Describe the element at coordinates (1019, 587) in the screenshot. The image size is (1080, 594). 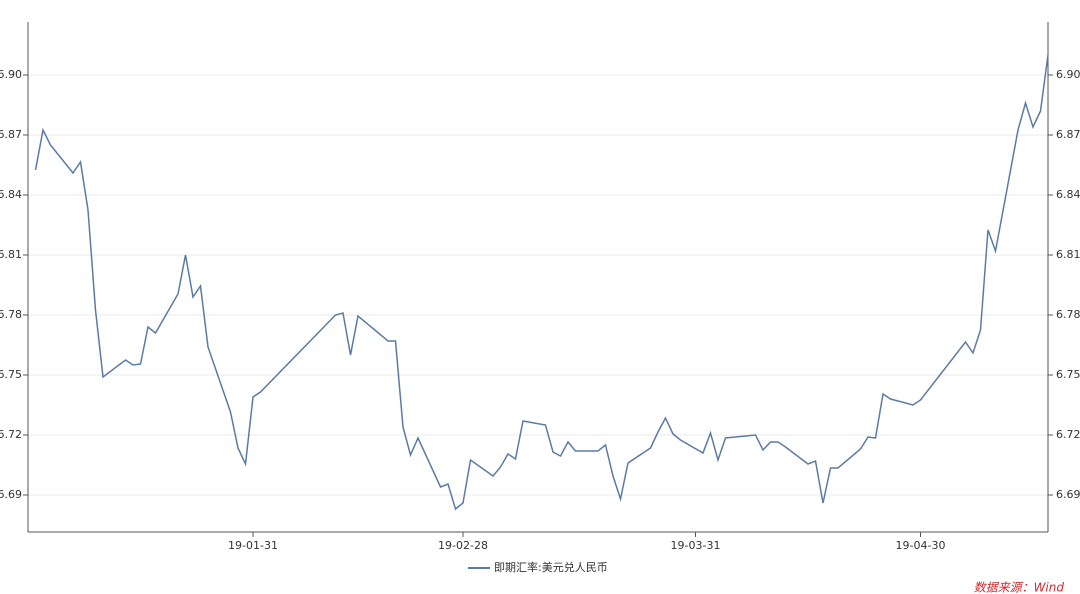
I see `source-note: 数据来源：Wind` at that location.